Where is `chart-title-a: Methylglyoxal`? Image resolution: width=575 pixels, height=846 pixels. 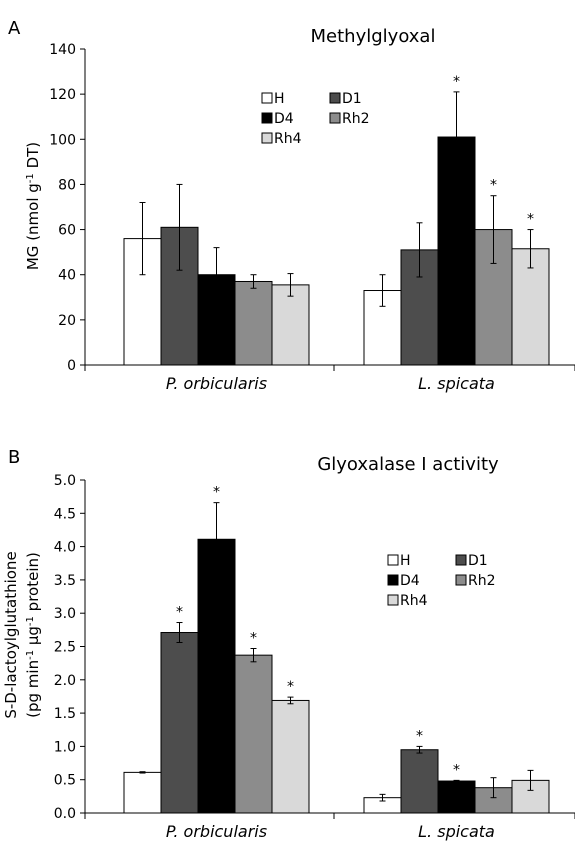 chart-title-a: Methylglyoxal is located at coordinates (373, 36).